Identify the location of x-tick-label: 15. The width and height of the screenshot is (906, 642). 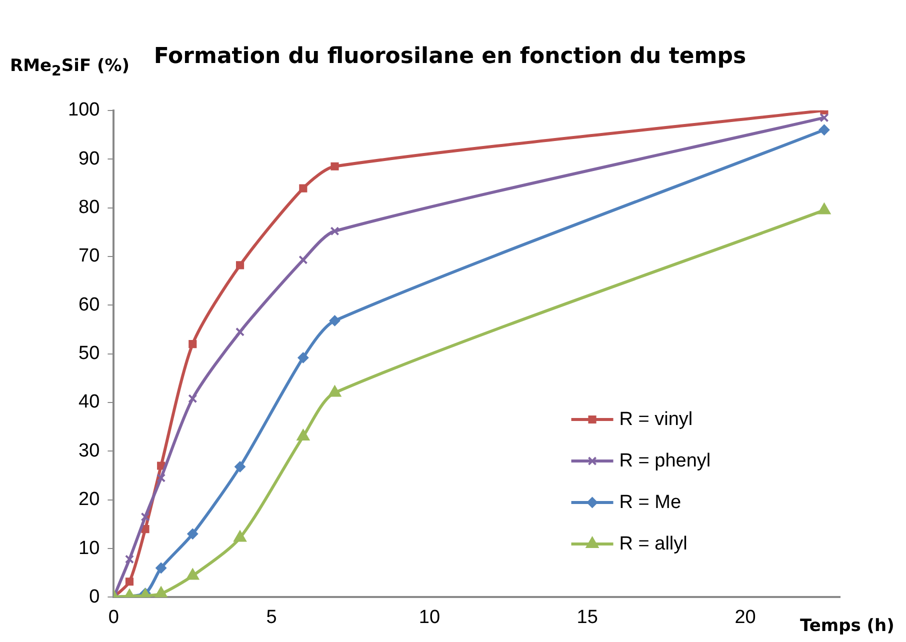
(587, 617).